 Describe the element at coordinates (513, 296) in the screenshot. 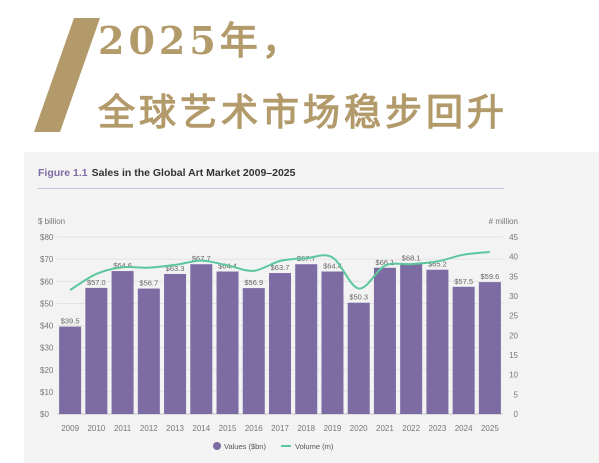

I see `y-right-tick-label: 30` at that location.